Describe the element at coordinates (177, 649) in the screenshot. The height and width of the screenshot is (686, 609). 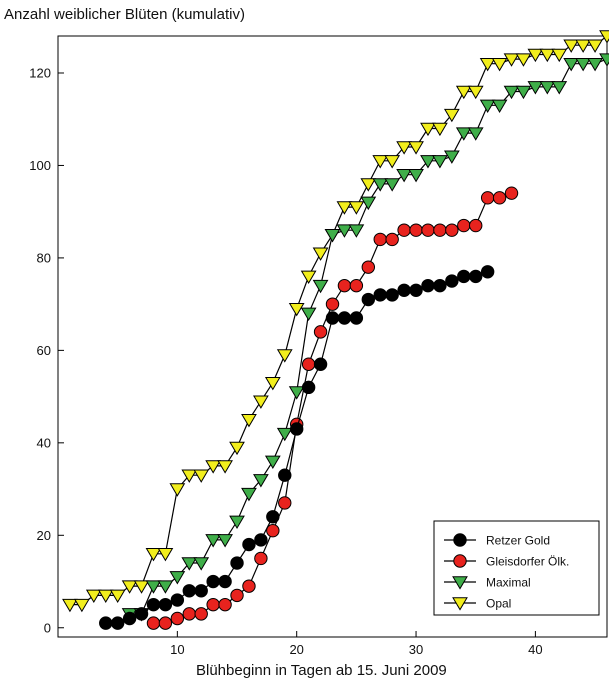
I see `x-tick-label: 10` at that location.